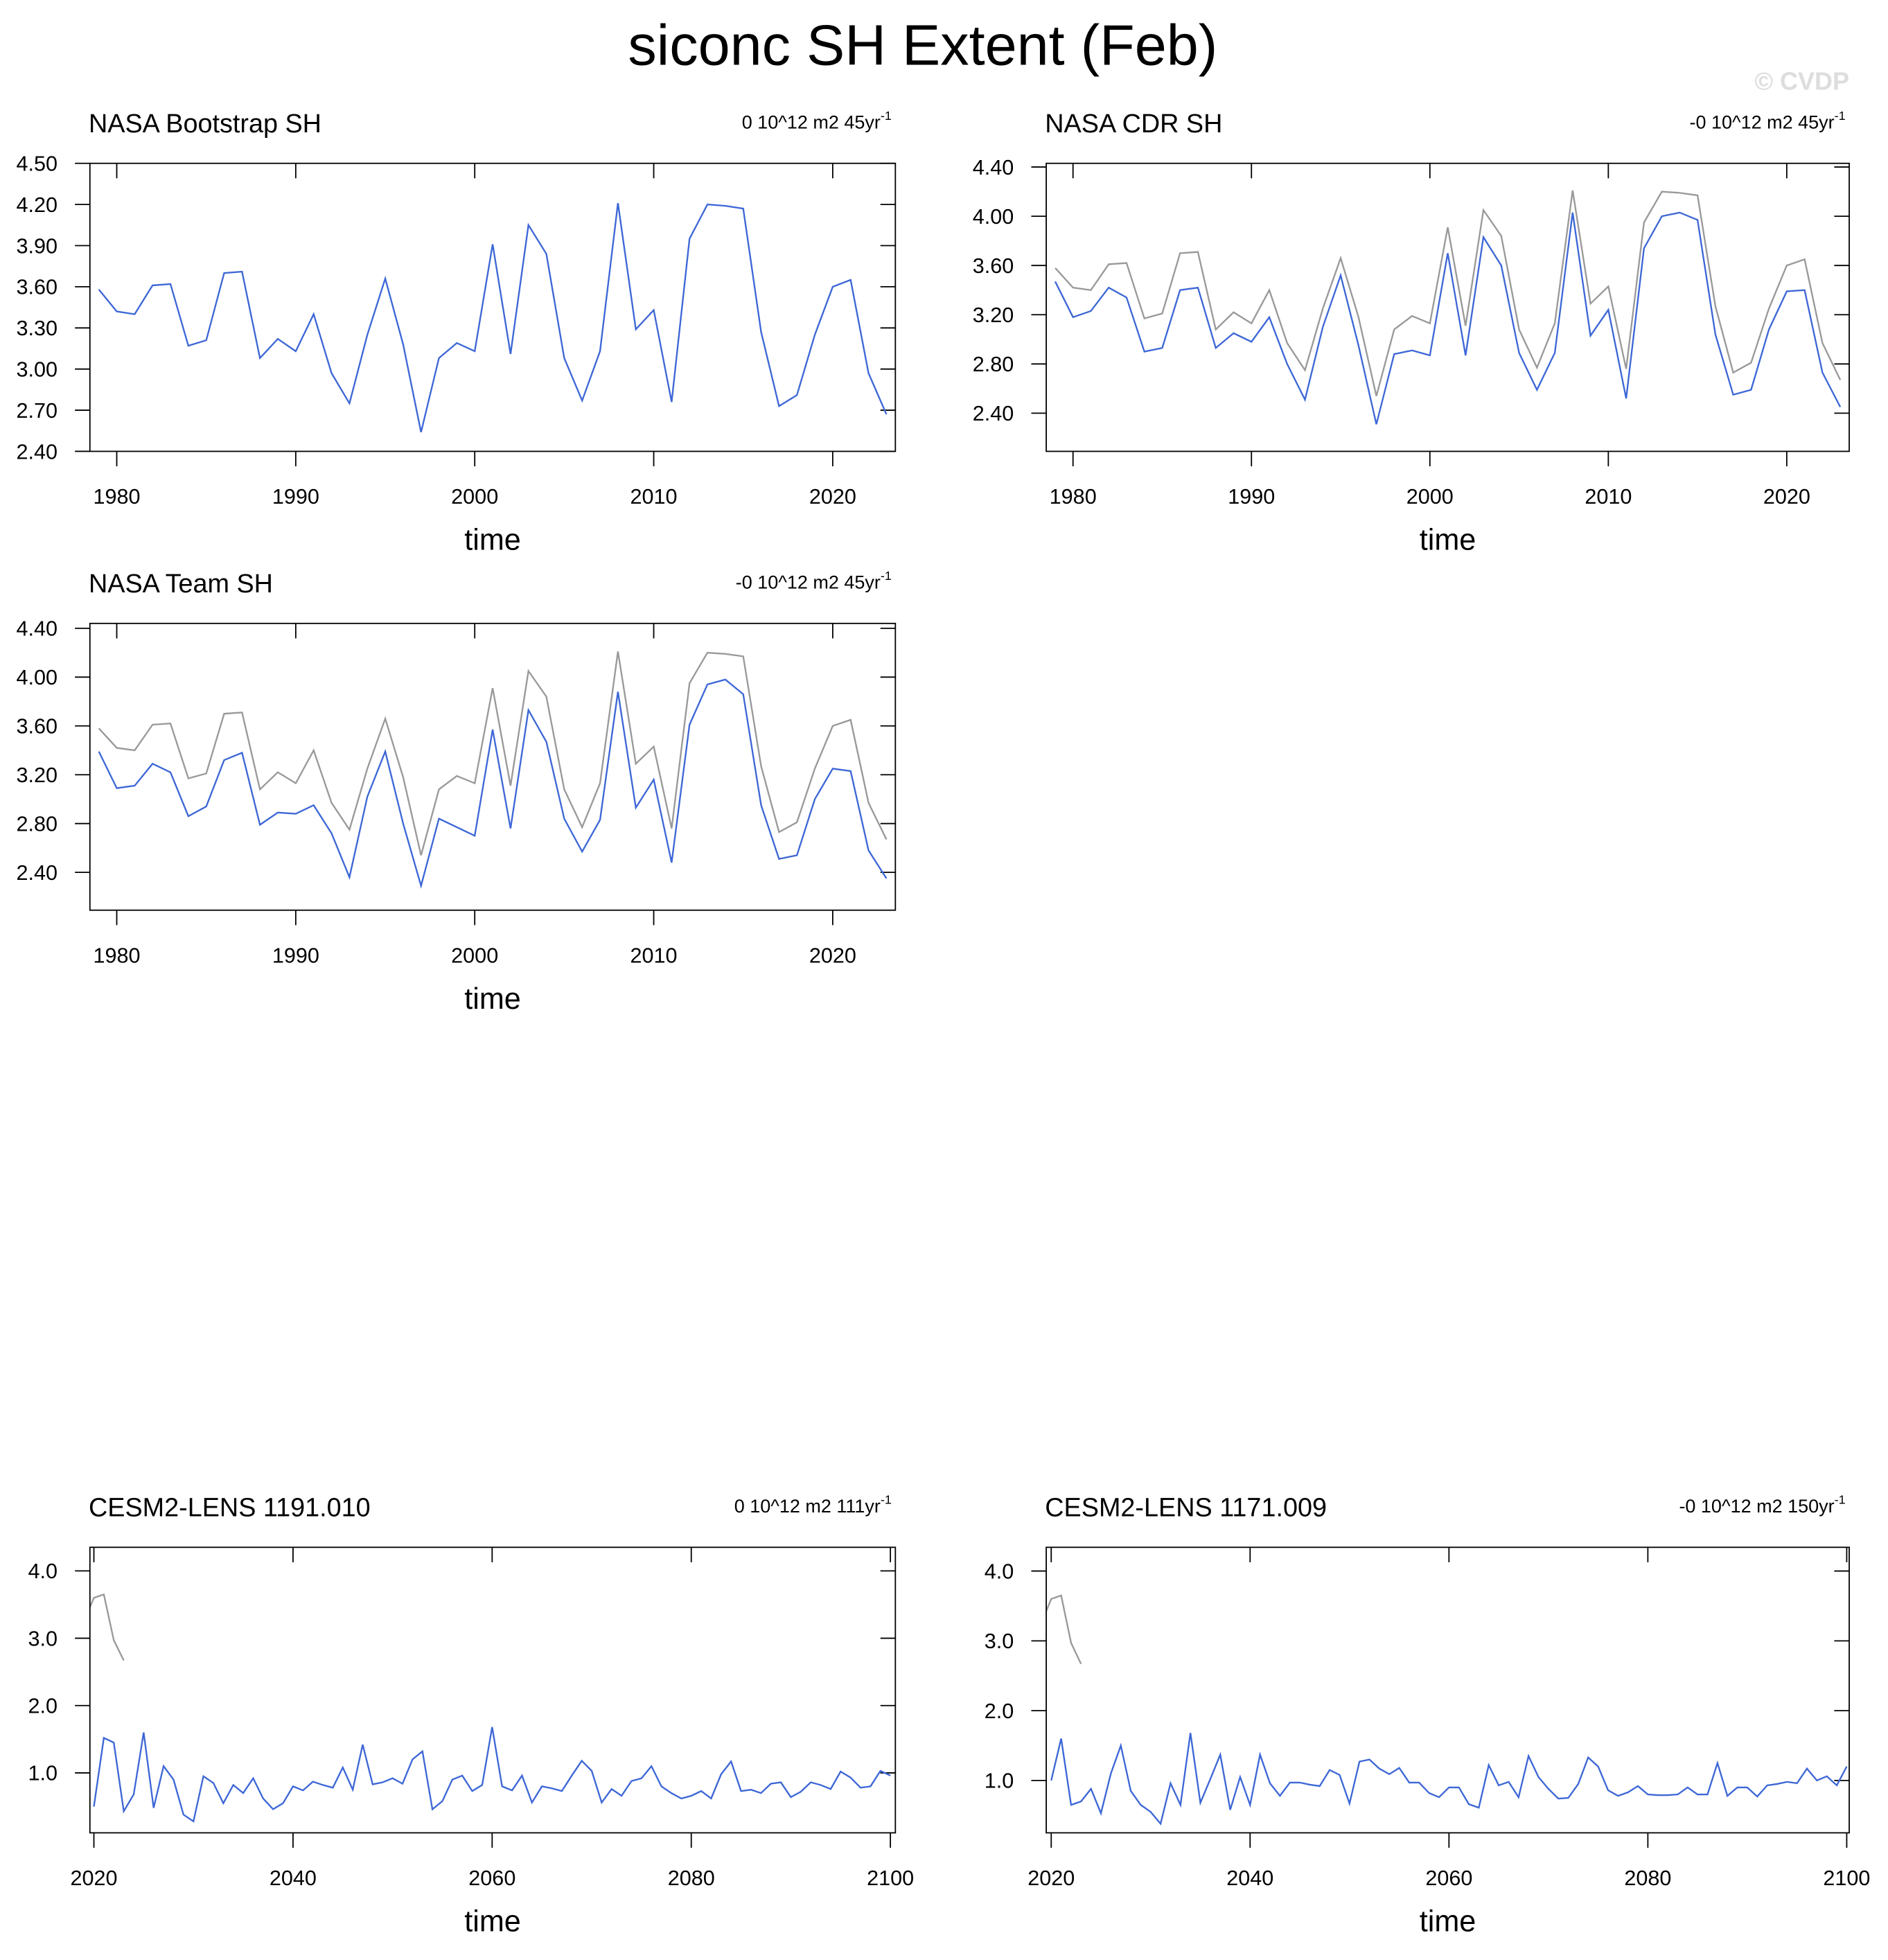 The height and width of the screenshot is (1960, 1888). I want to click on figure-title: siconc SH Extent (Feb), so click(922, 46).